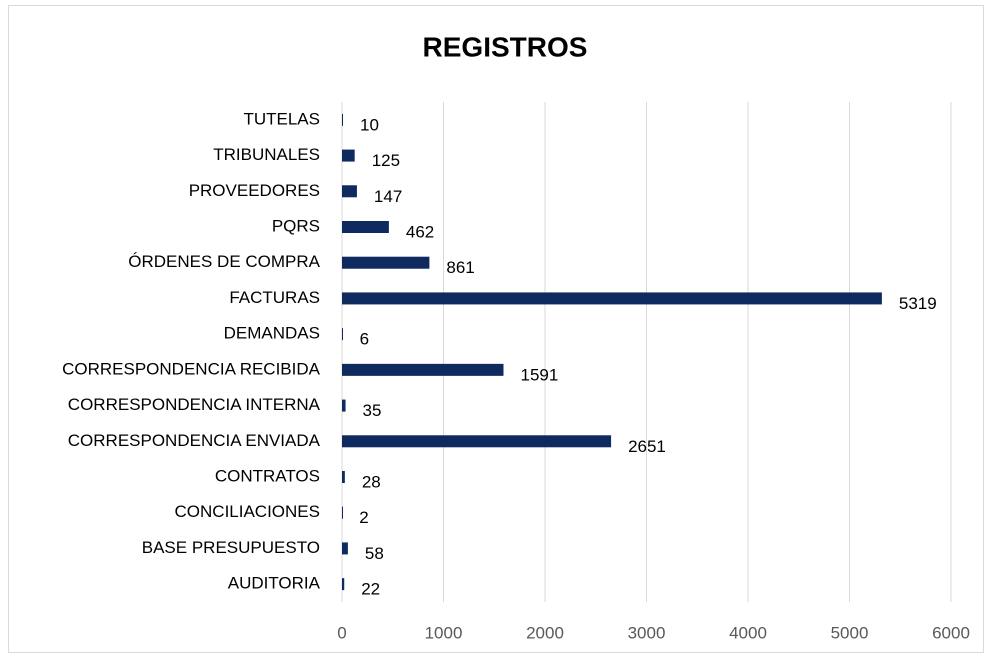 Image resolution: width=992 pixels, height=659 pixels. I want to click on y-tick-label: PROVEEDORES, so click(254, 190).